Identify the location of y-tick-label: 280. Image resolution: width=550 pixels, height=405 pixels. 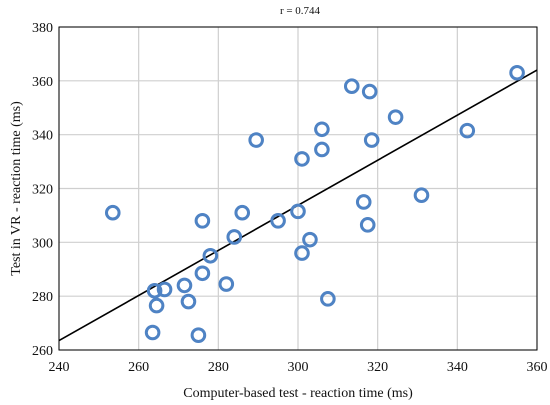
(42, 297).